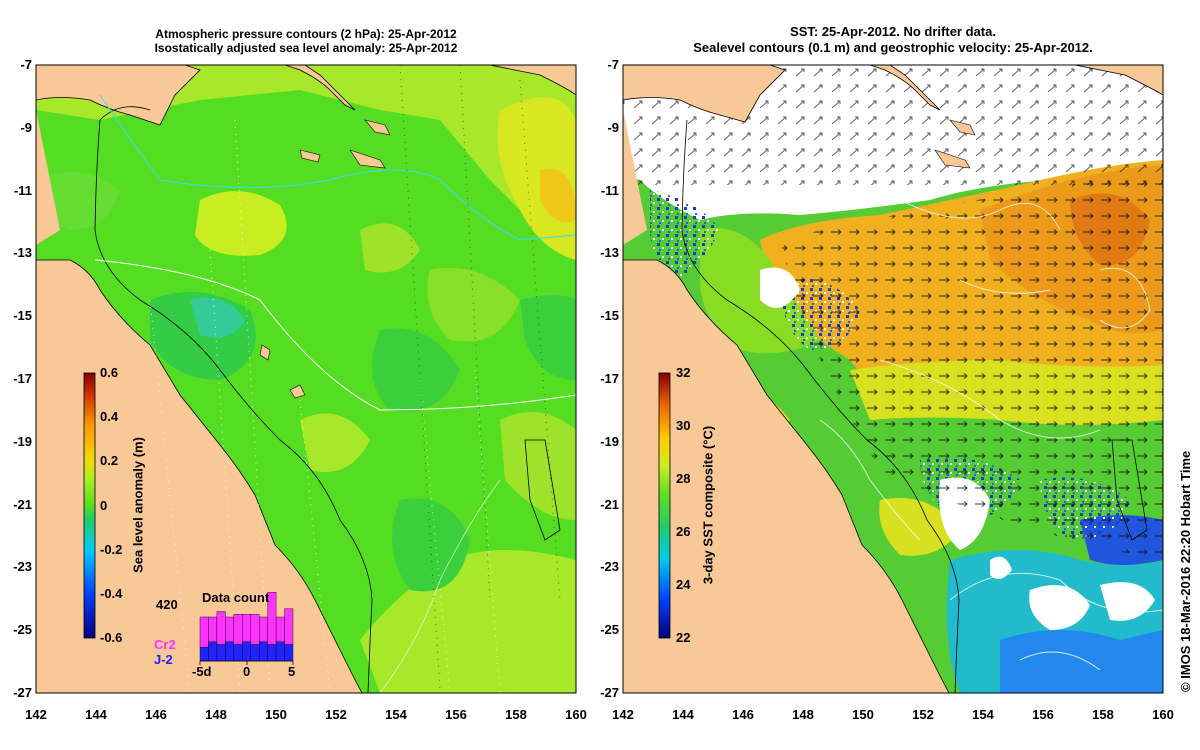 The width and height of the screenshot is (1200, 750). I want to click on left-lat-tick: -25, so click(22, 630).